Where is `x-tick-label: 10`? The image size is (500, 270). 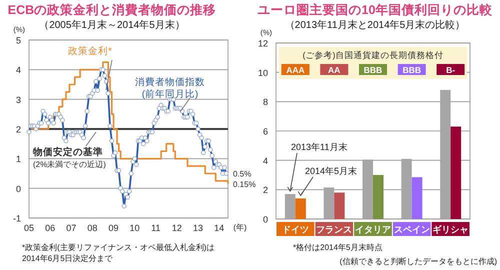
x-tick-label: 10 is located at coordinates (135, 228).